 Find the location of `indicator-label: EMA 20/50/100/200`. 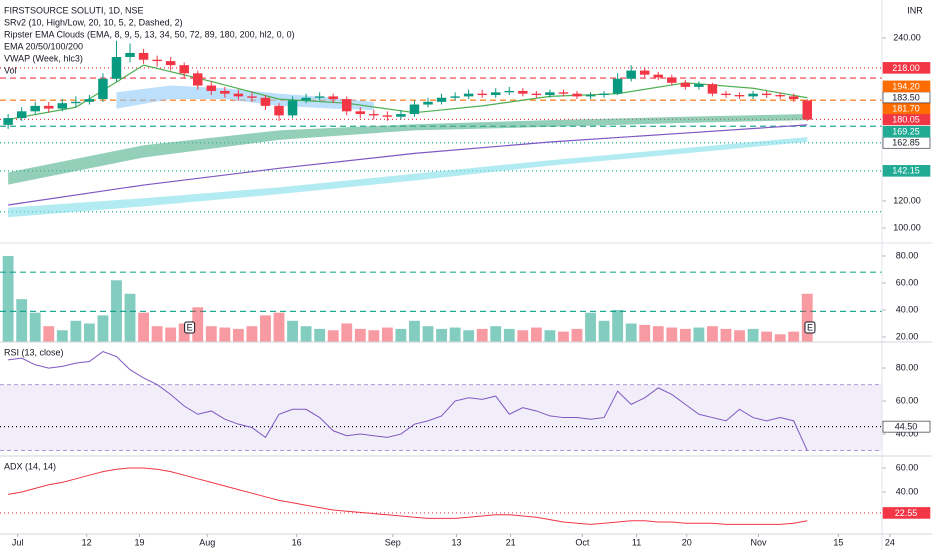

indicator-label: EMA 20/50/100/200 is located at coordinates (43, 46).